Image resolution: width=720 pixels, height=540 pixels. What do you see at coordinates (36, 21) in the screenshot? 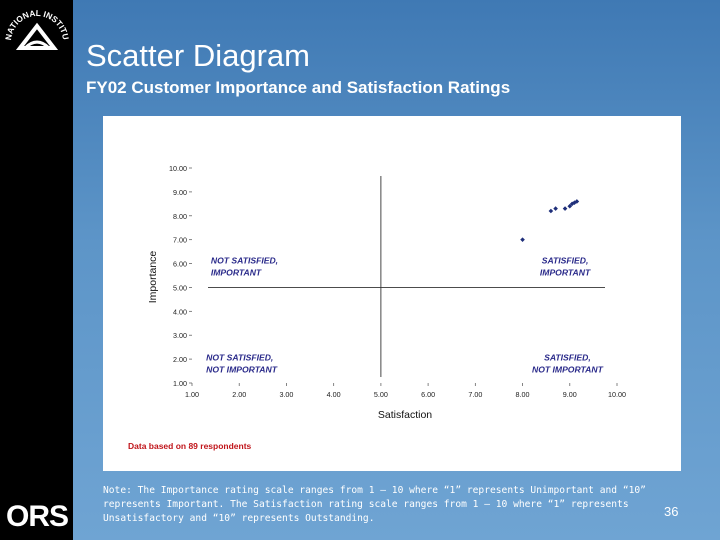
I see `svg-text: NATIONAL INSTITUTES OF HEALTH` at bounding box center [36, 21].